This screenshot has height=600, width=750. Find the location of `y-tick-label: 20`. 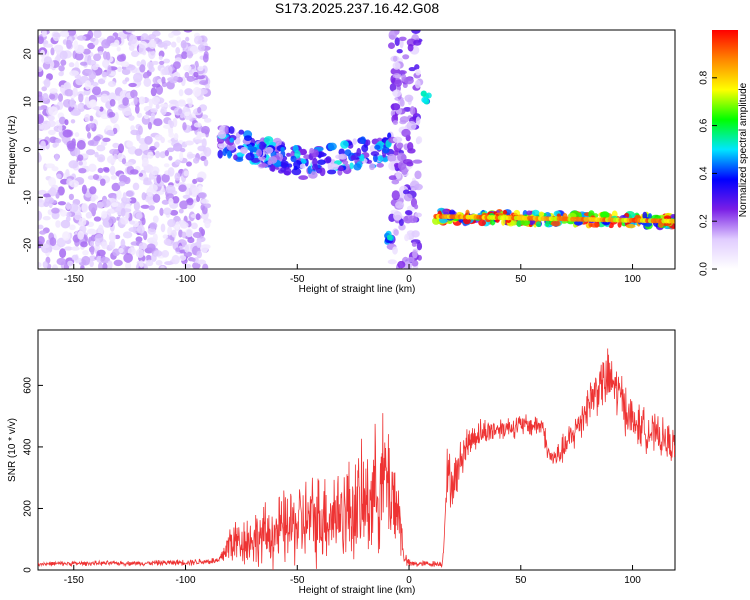

y-tick-label: 20 is located at coordinates (28, 54).